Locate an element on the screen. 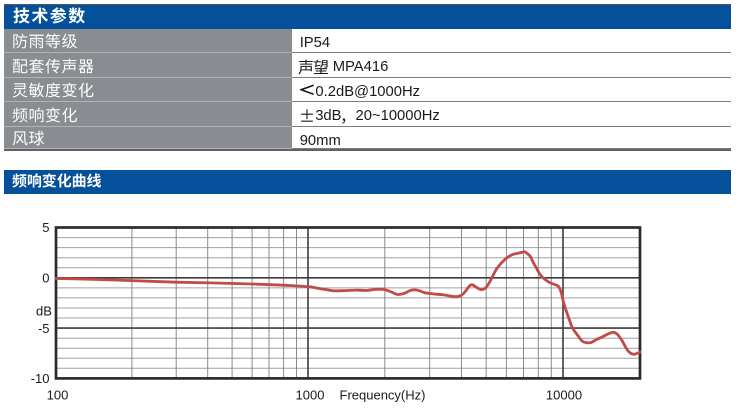 This screenshot has height=408, width=738. svg-text: 100 is located at coordinates (58, 395).